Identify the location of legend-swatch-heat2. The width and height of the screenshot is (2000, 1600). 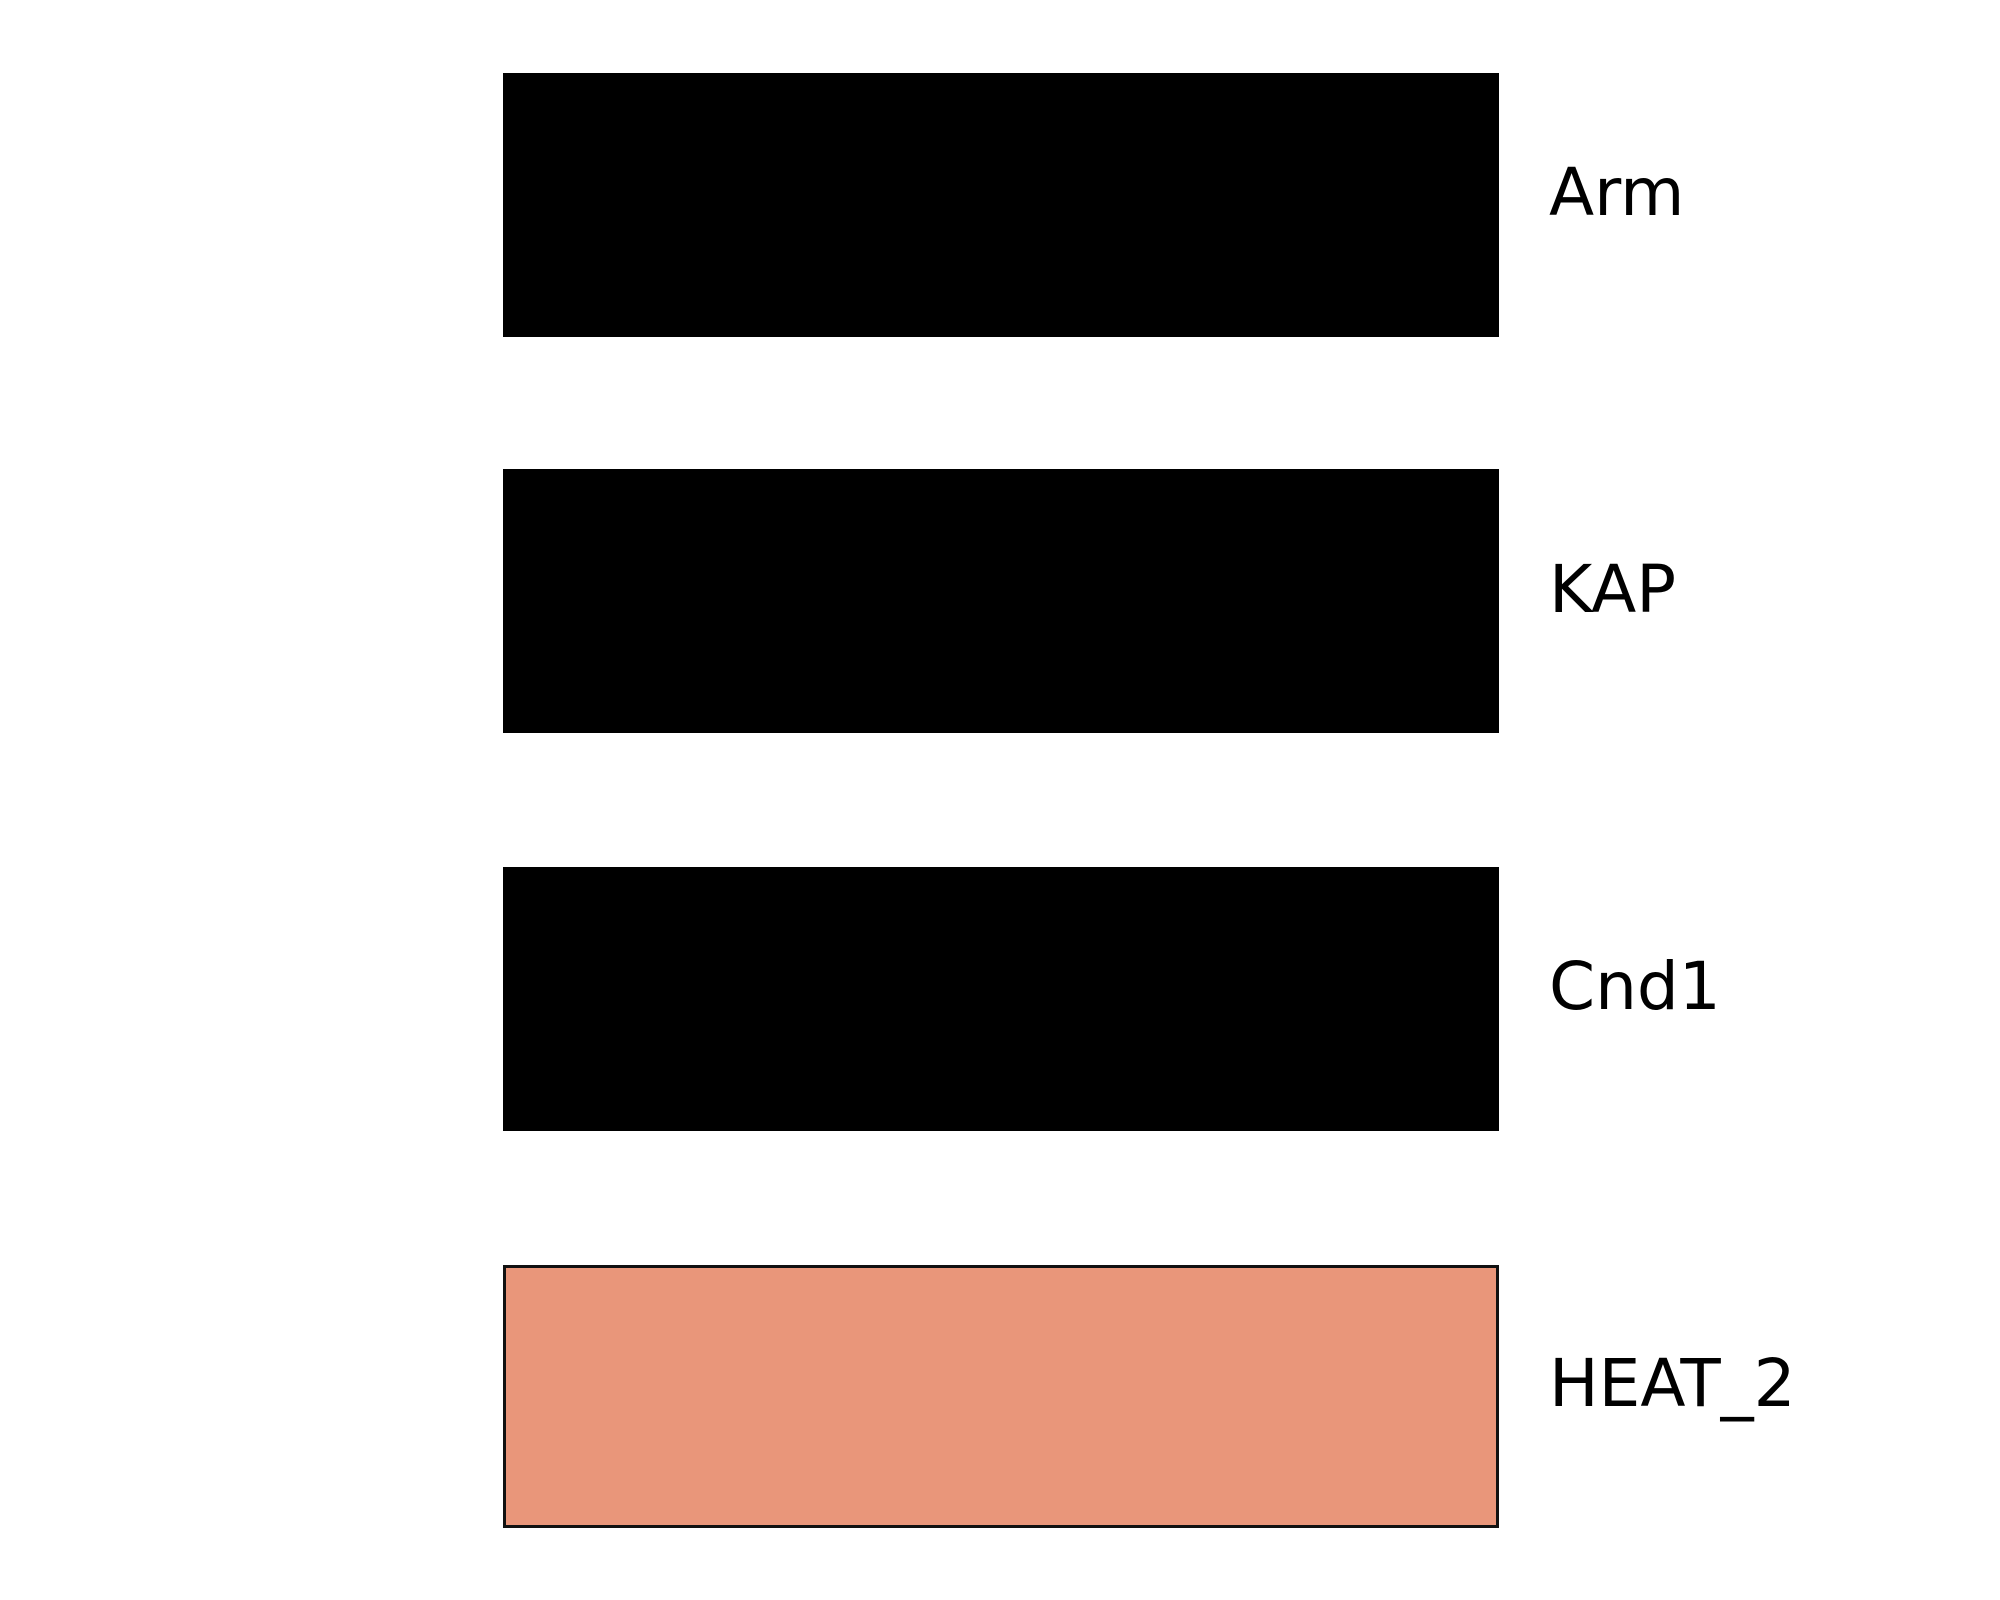
(1001, 1396).